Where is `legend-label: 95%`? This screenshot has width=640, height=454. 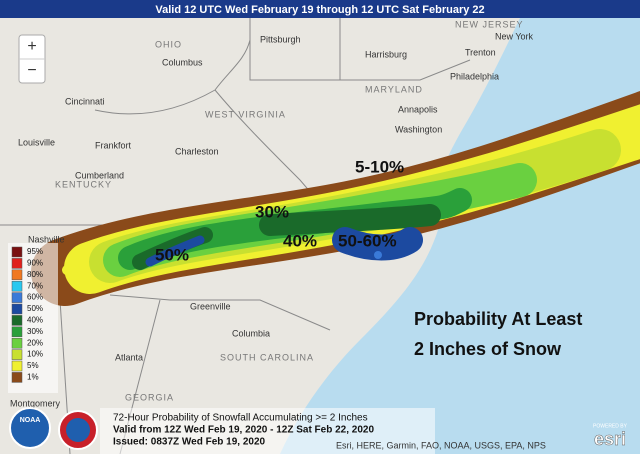 legend-label: 95% is located at coordinates (35, 251).